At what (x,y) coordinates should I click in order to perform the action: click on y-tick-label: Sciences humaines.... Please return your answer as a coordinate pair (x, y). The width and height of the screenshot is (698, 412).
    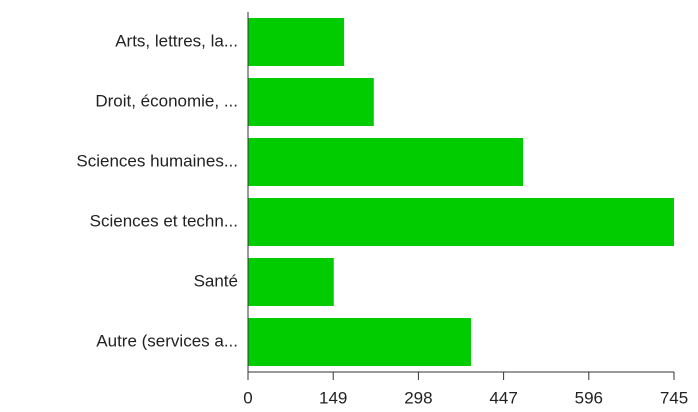
    Looking at the image, I should click on (157, 160).